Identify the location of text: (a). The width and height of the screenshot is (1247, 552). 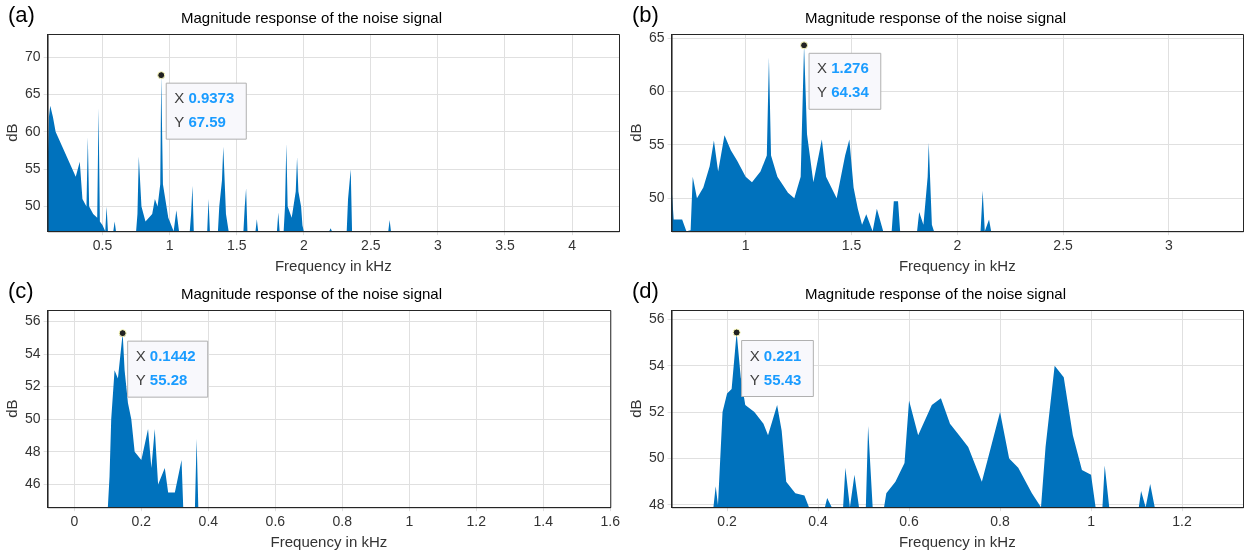
(21, 15).